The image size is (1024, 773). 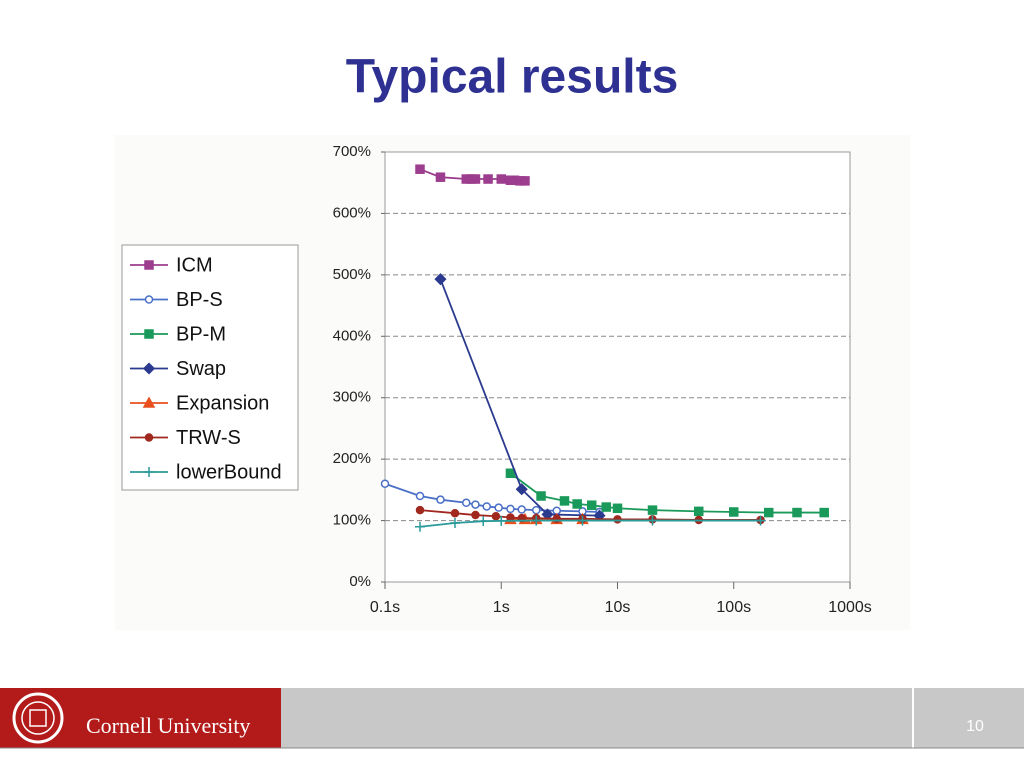 I want to click on footer-logo-bg, so click(x=140, y=718).